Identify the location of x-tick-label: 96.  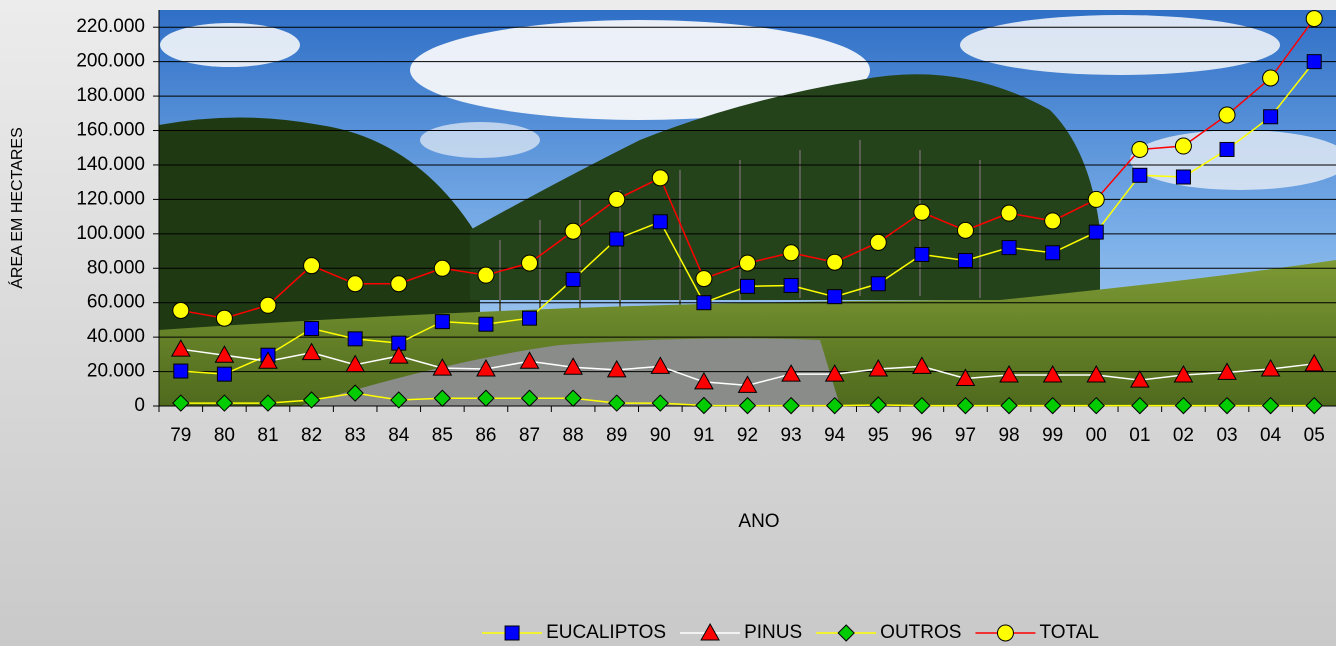
(921, 435).